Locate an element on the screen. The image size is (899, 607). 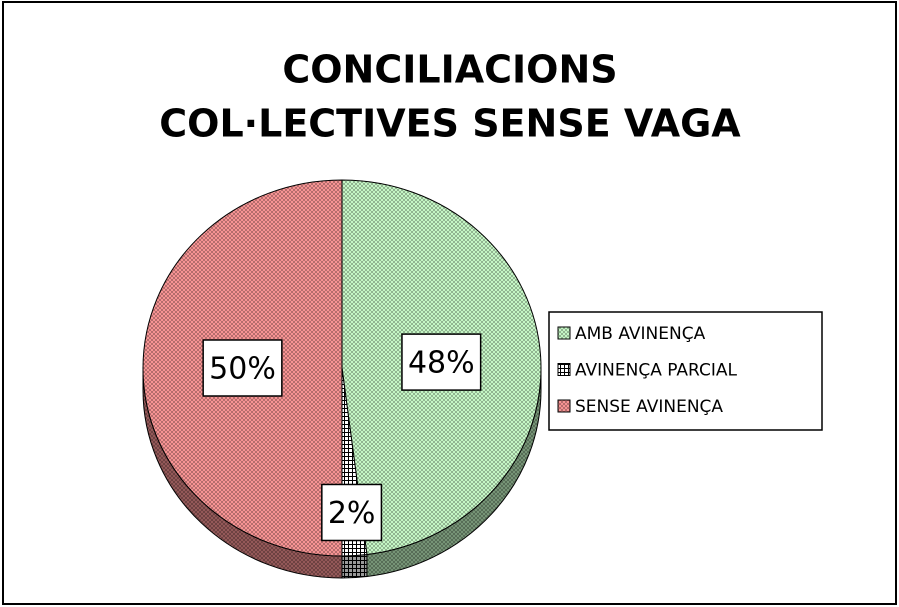
legend-label: AMB AVINENÇA is located at coordinates (640, 334).